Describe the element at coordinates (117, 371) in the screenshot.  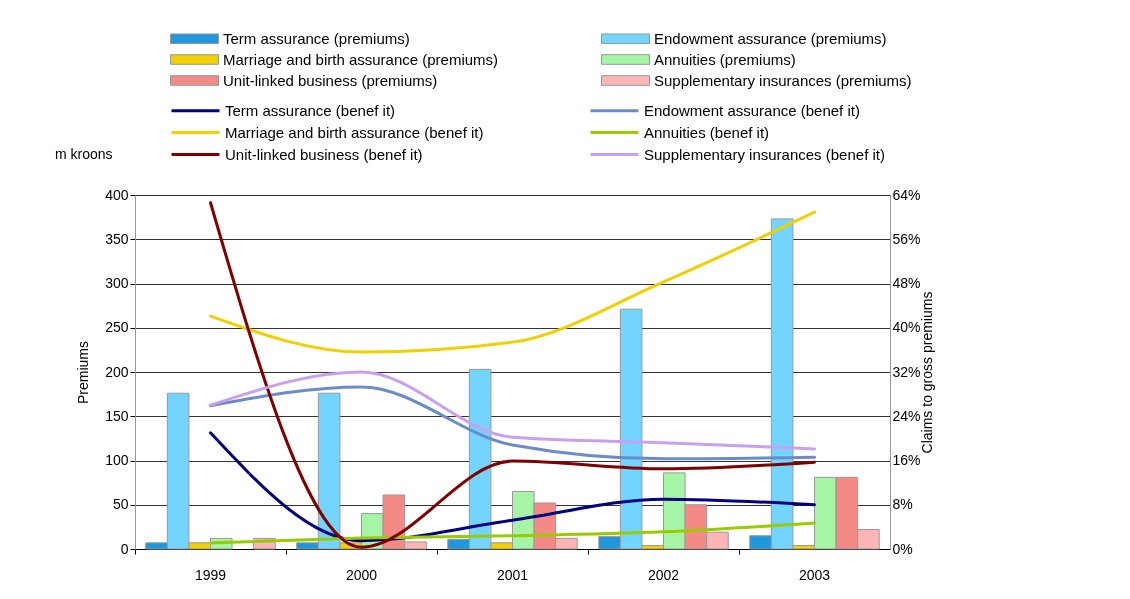
I see `y-tick-label: 200` at that location.